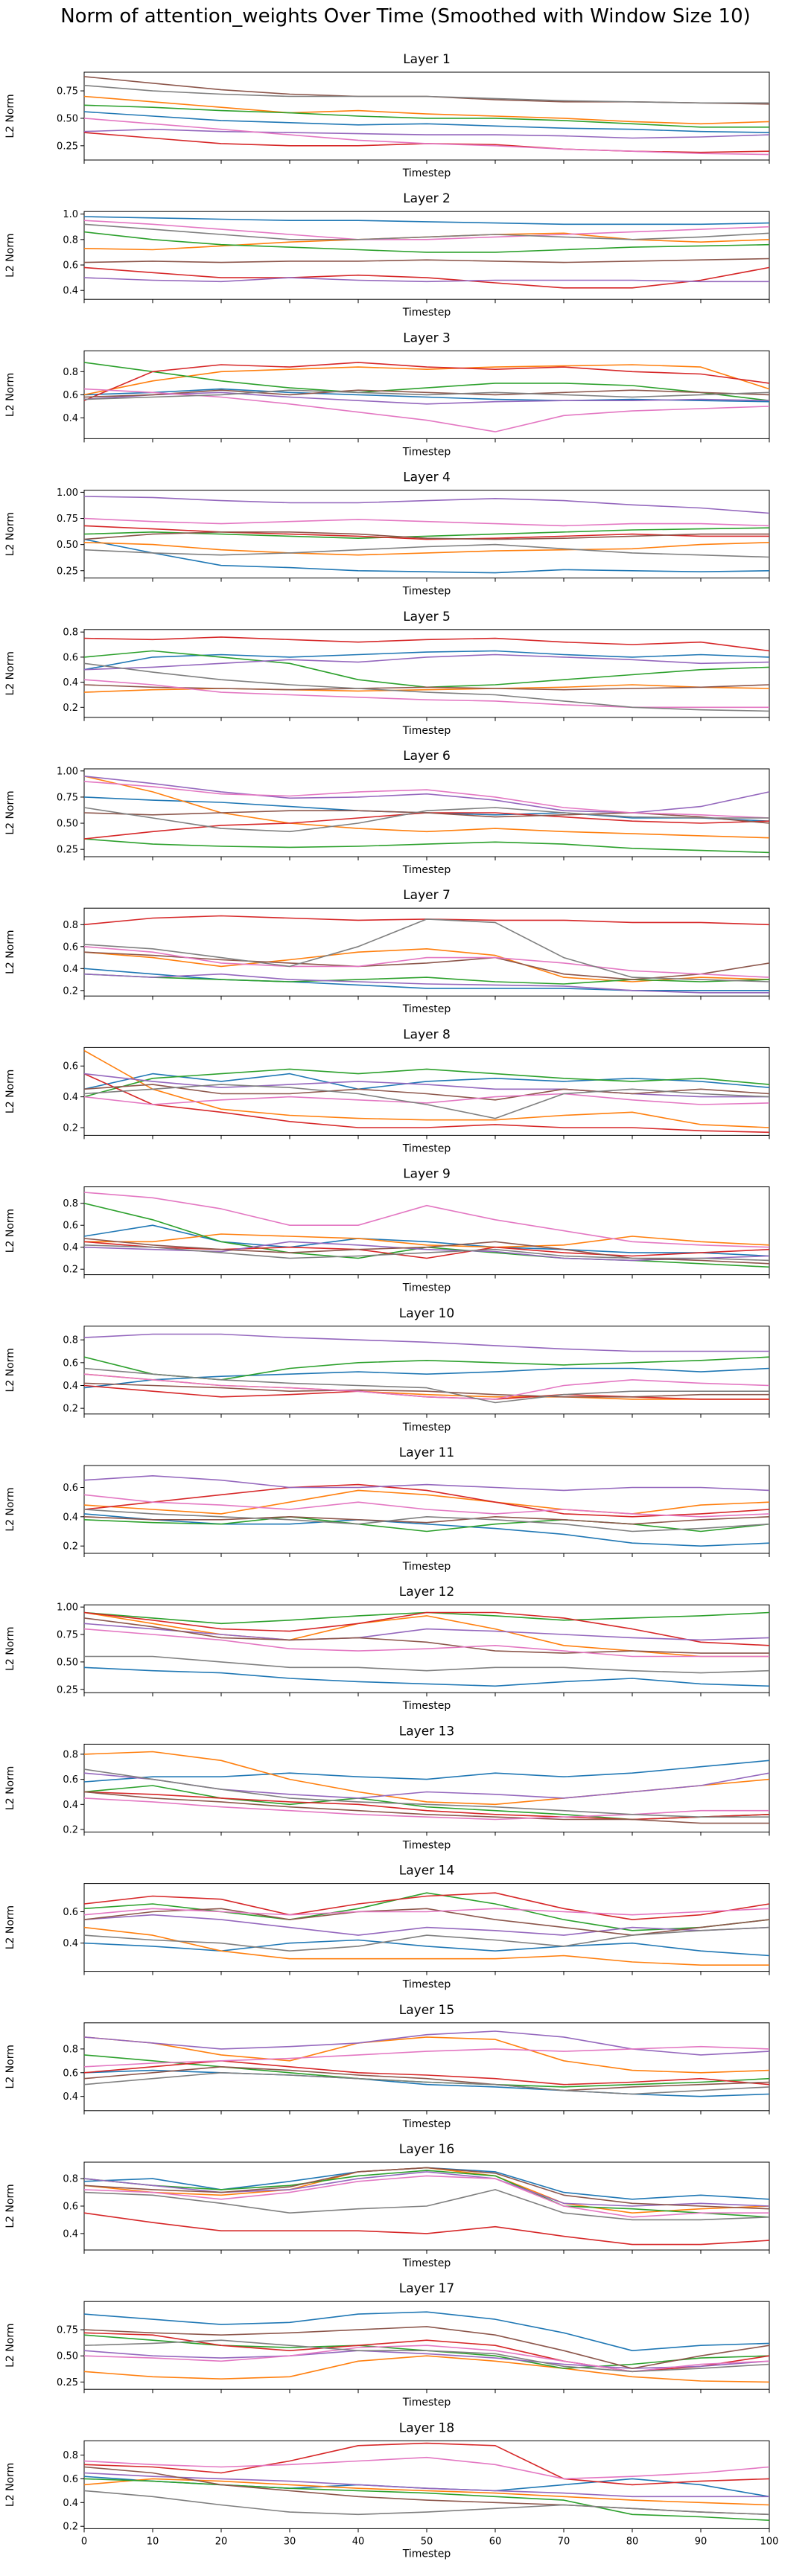  I want to click on layer-panel: Layer 1 0.25 0.50 0.75 Timestep L2 Norm, so click(387, 115).